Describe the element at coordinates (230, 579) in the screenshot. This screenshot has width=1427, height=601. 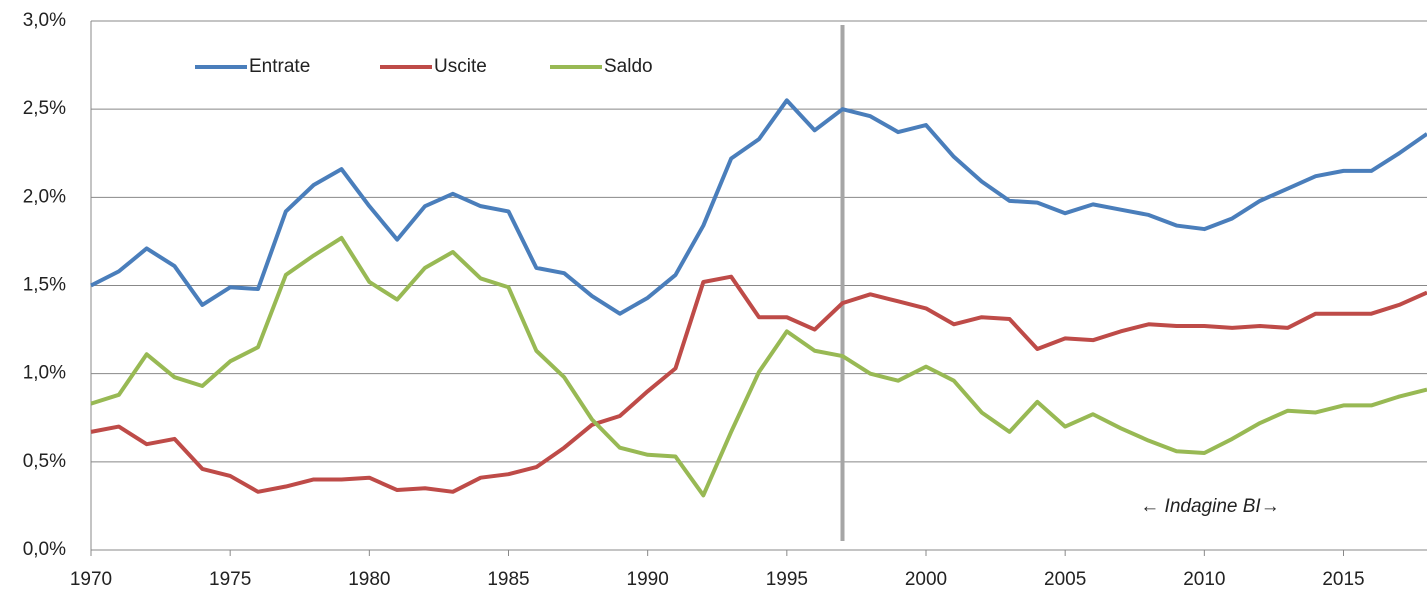
I see `x-tick-label: 1975` at that location.